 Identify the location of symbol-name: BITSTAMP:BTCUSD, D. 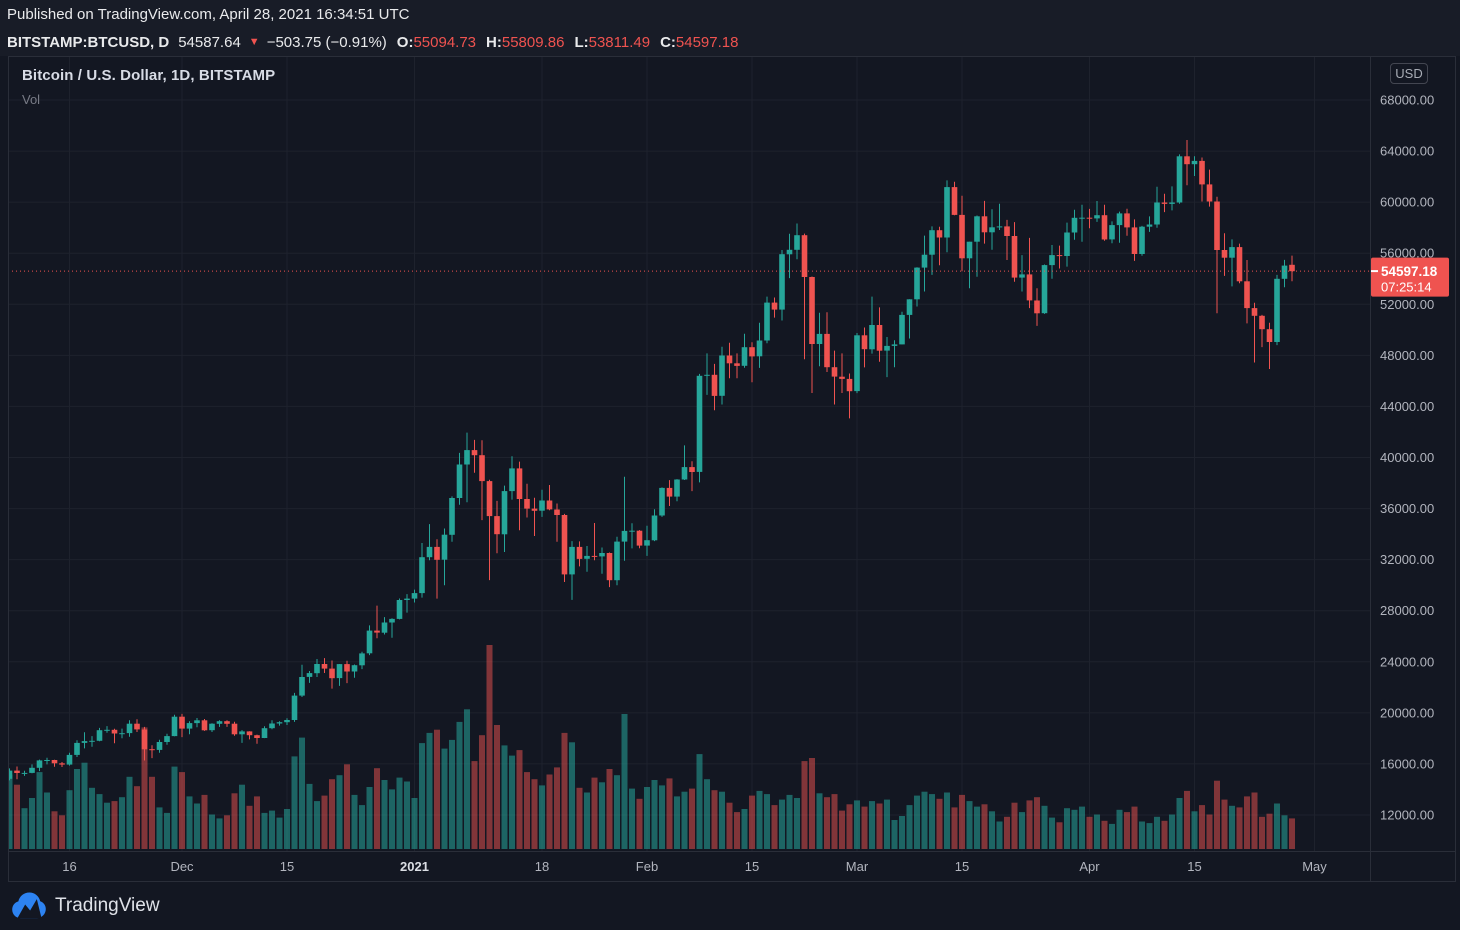
(88, 42).